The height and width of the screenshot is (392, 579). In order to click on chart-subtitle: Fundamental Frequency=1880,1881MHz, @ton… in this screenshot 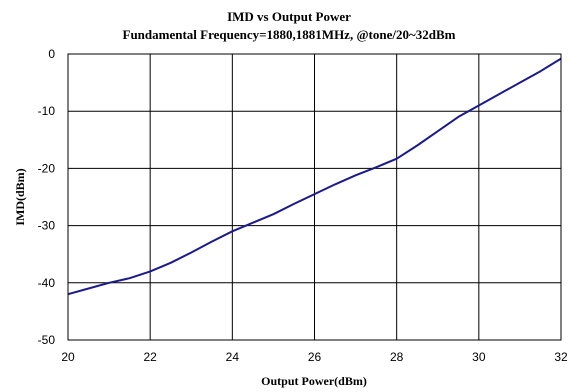, I will do `click(289, 34)`.